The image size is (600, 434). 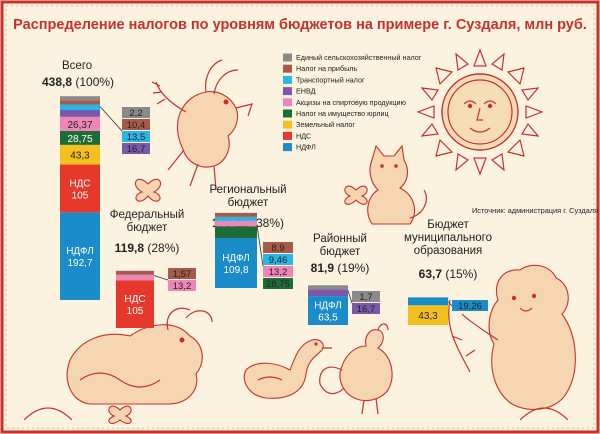 I want to click on stack-label-district: Районный, so click(x=340, y=239).